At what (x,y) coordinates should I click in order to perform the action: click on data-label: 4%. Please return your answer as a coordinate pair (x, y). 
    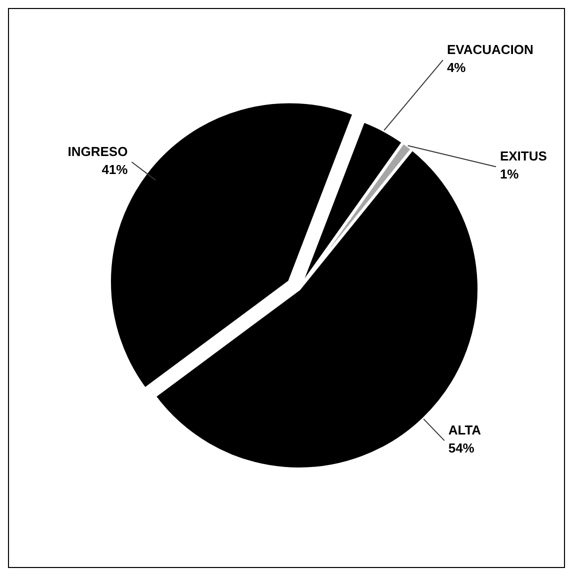
    Looking at the image, I should click on (456, 68).